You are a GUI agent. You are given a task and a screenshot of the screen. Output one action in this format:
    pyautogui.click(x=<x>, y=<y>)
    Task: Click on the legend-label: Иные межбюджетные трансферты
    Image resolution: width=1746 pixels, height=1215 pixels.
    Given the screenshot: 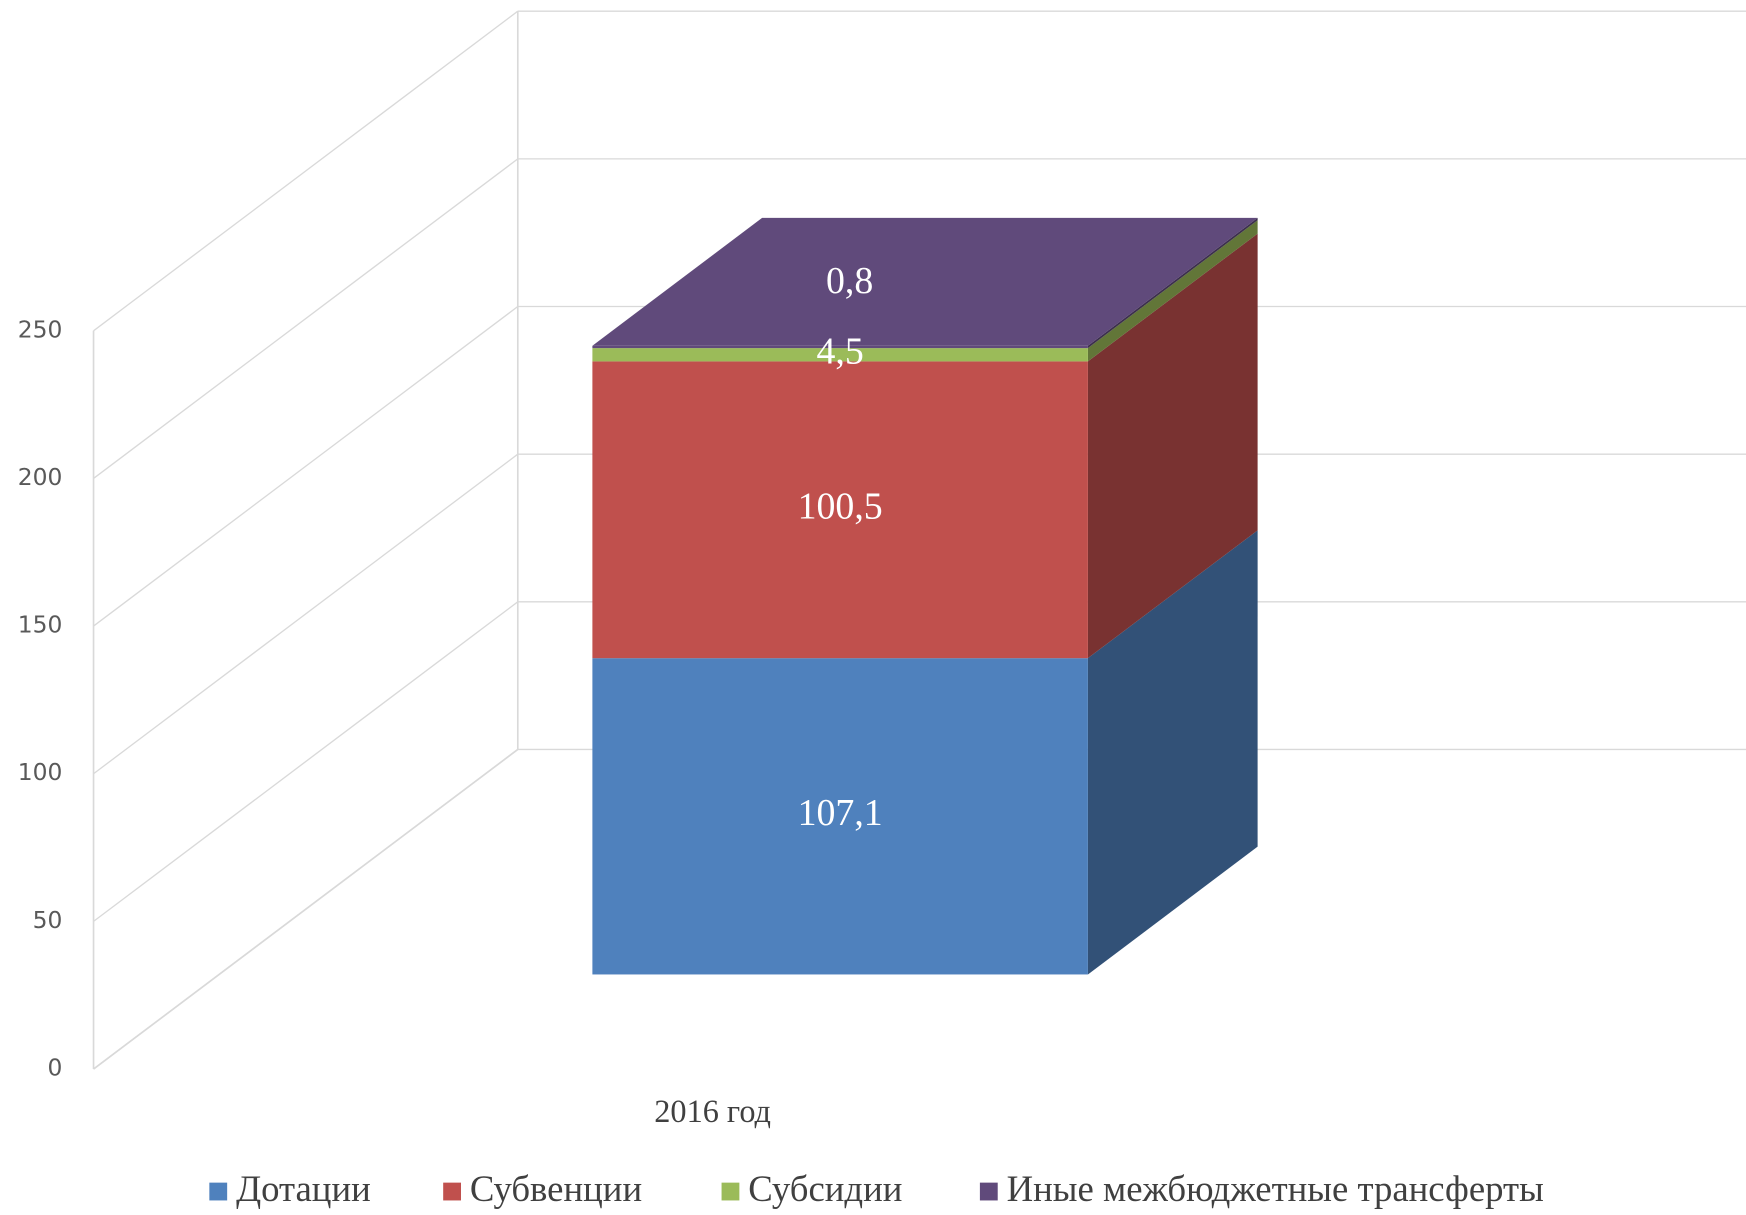 What is the action you would take?
    pyautogui.click(x=1275, y=1188)
    